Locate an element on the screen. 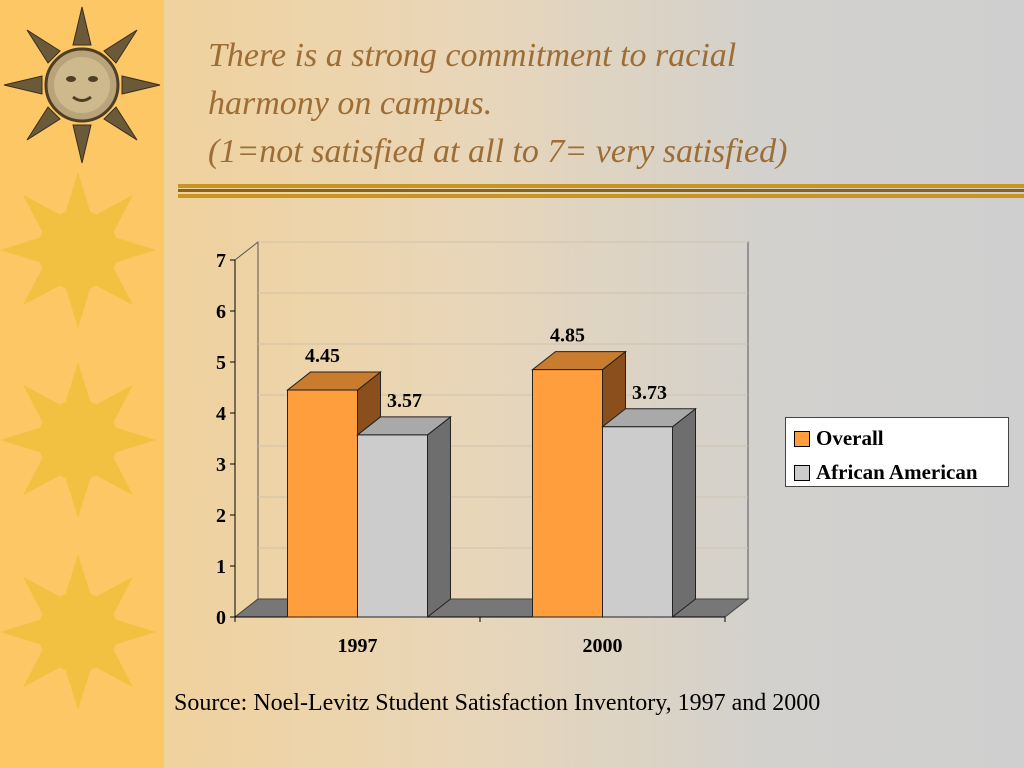 The image size is (1024, 768). legend-item-overall: Overall is located at coordinates (839, 438).